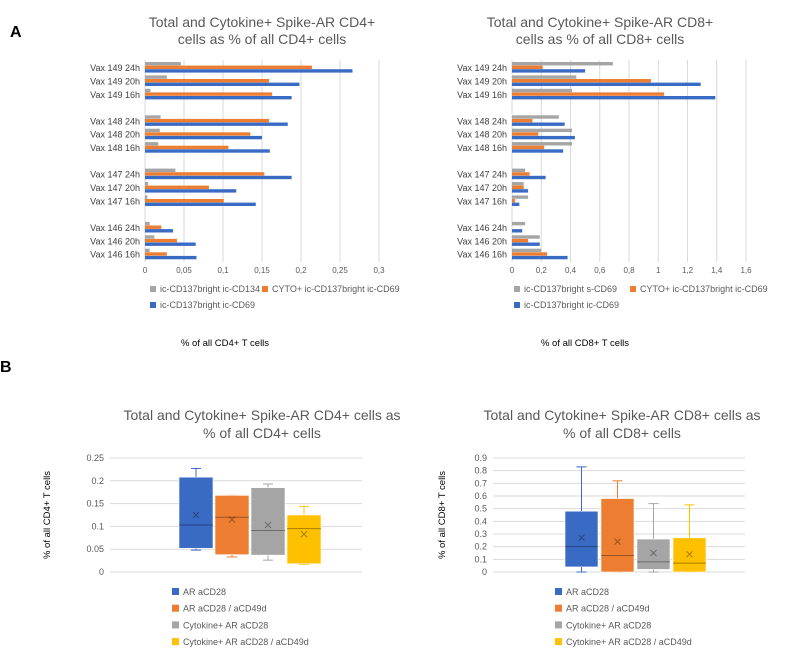 The width and height of the screenshot is (787, 659). Describe the element at coordinates (6, 367) in the screenshot. I see `panel-label-b: B` at that location.